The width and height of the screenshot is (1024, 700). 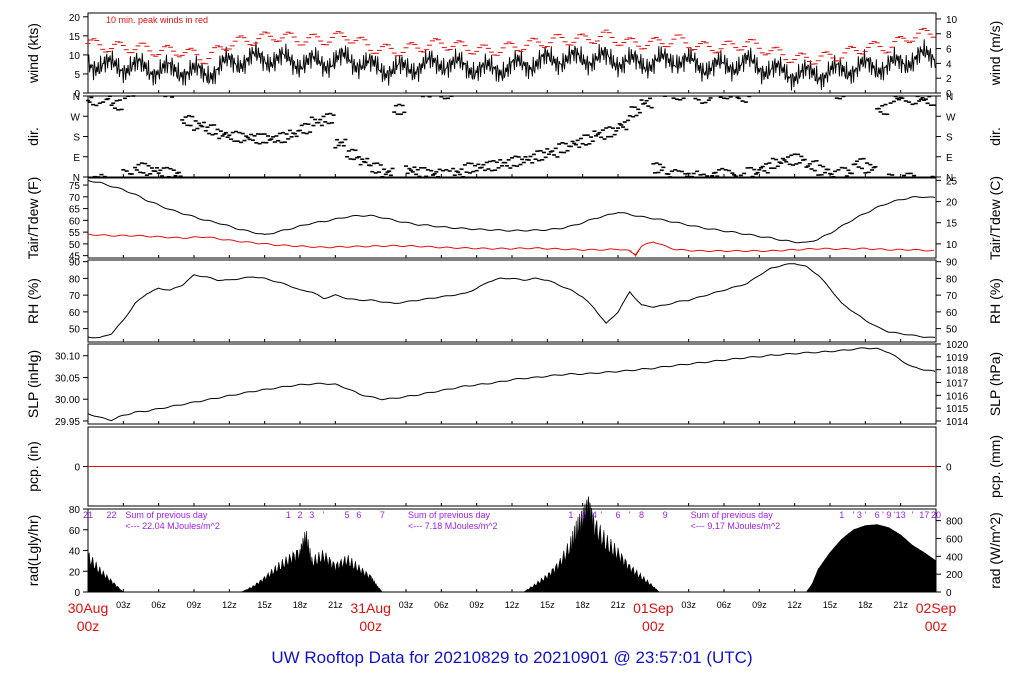 What do you see at coordinates (75, 210) in the screenshot?
I see `y-tick-label-left: 65` at bounding box center [75, 210].